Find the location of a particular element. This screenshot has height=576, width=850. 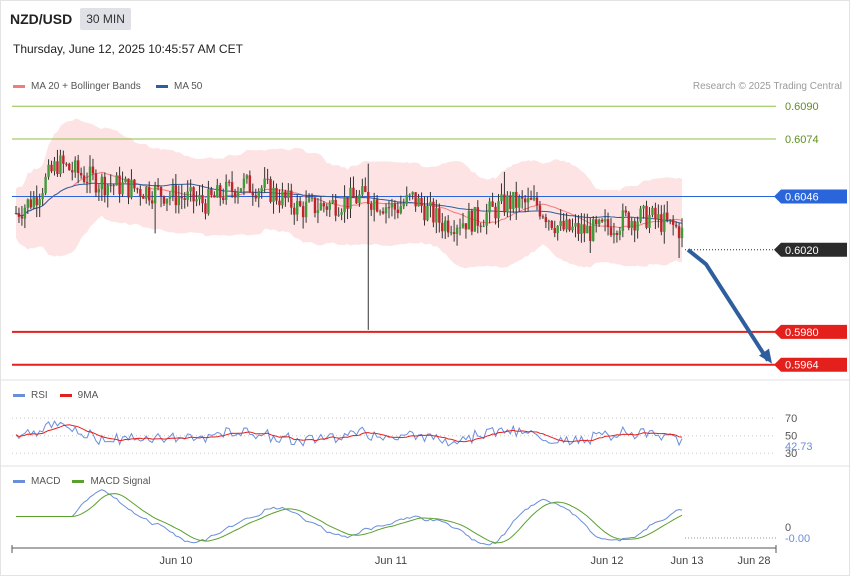

macd-signal-line is located at coordinates (349, 518).